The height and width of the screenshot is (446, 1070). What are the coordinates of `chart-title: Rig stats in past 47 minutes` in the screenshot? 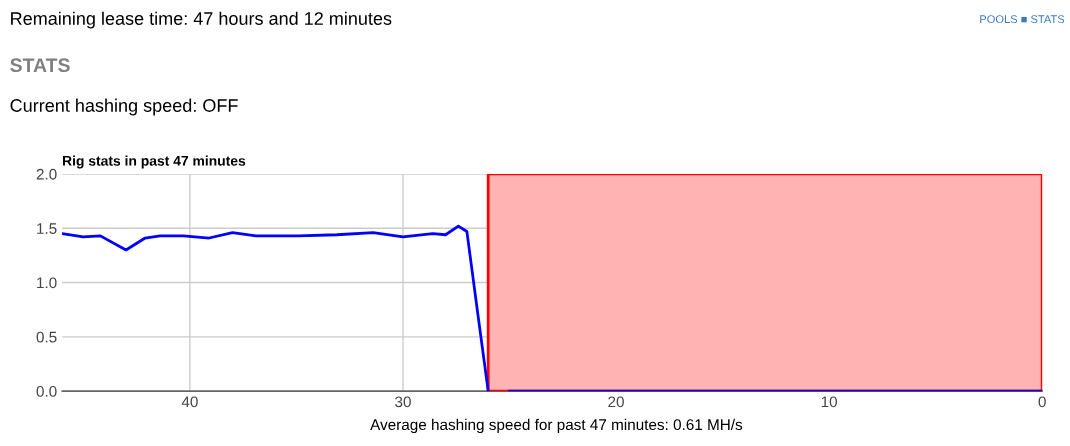 It's located at (154, 162).